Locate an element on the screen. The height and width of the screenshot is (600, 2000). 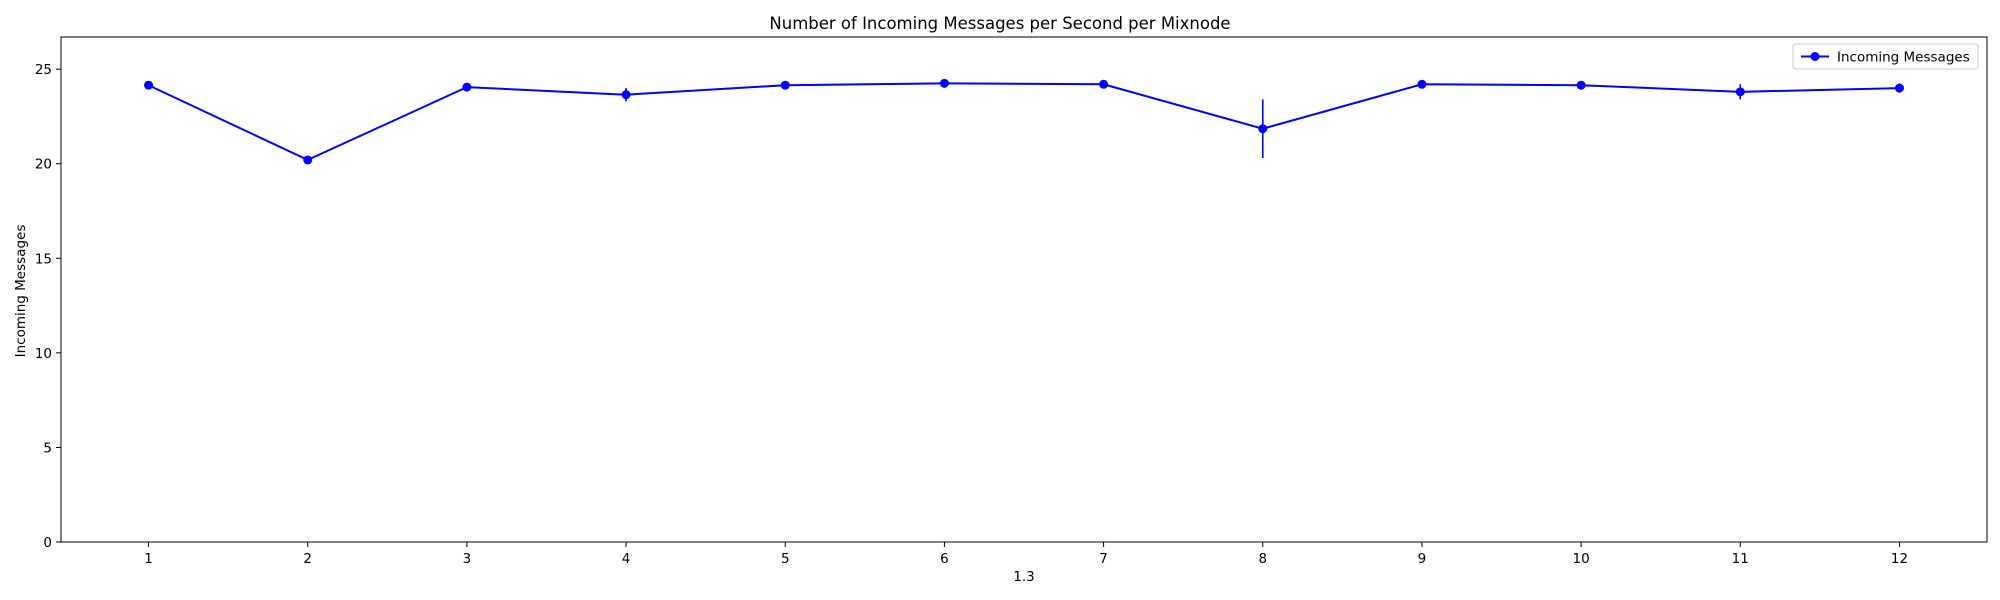
series-layer is located at coordinates (1024, 121).